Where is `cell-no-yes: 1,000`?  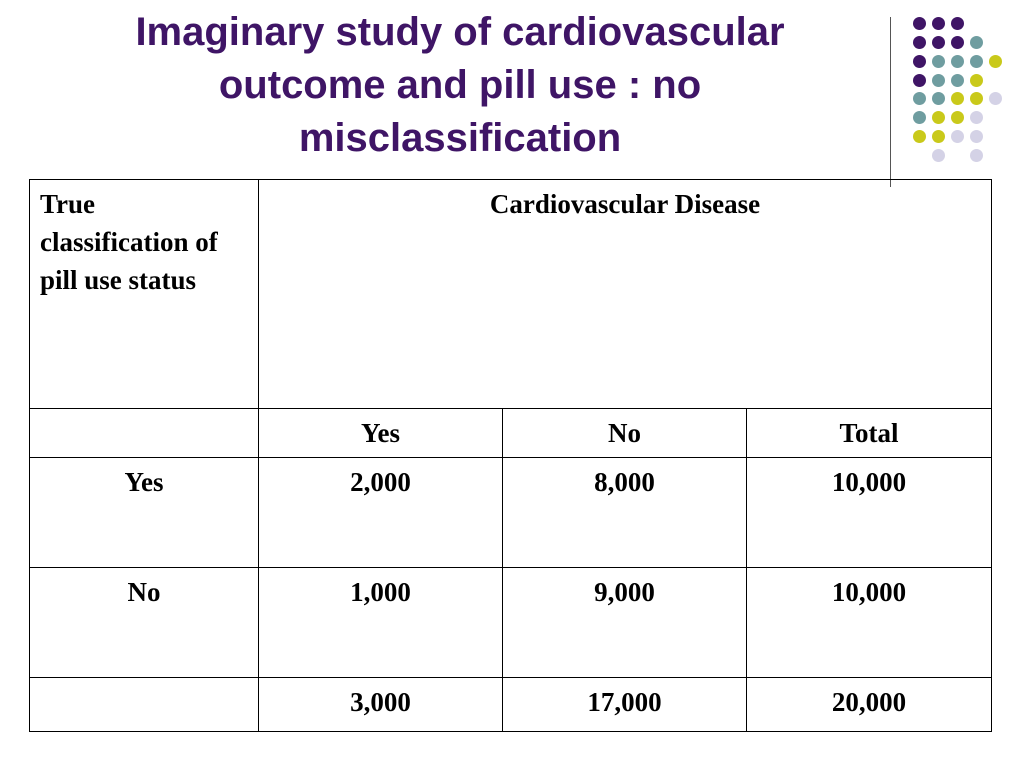 cell-no-yes: 1,000 is located at coordinates (380, 622).